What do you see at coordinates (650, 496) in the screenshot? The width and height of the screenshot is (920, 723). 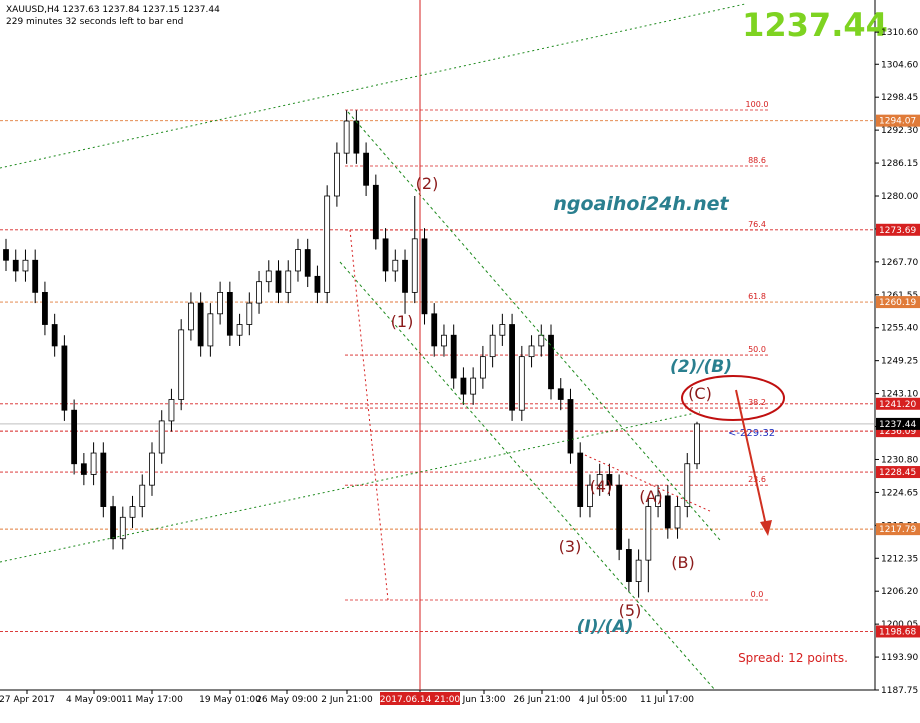 I see `wave-label: (A)` at bounding box center [650, 496].